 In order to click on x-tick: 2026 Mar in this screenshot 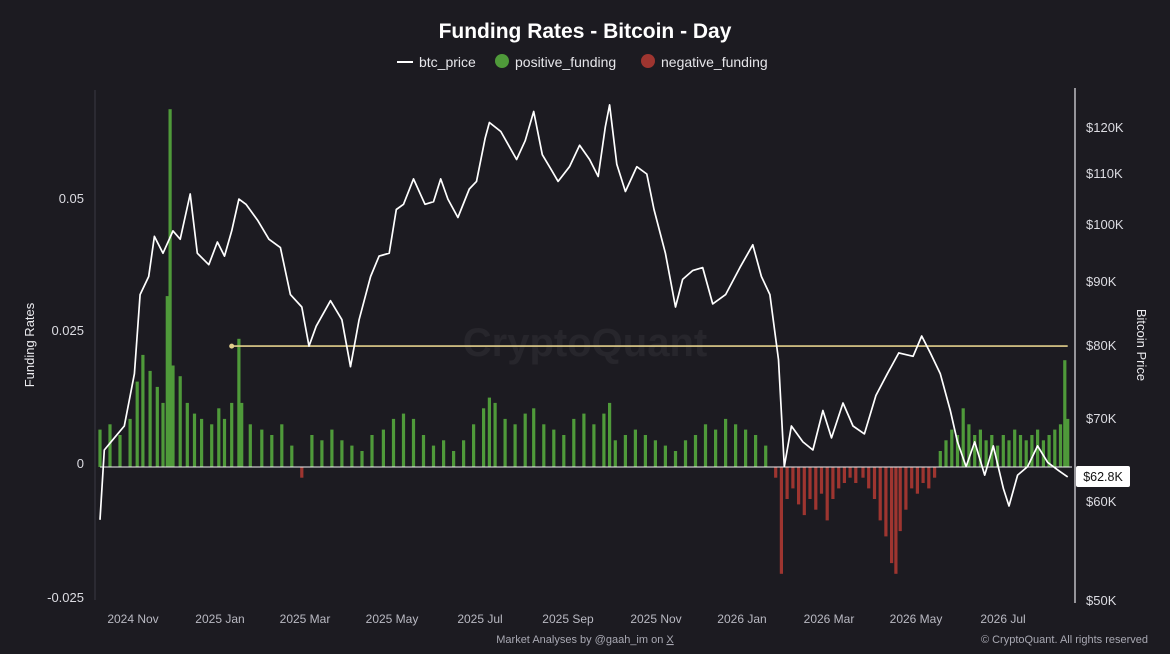, I will do `click(829, 619)`.